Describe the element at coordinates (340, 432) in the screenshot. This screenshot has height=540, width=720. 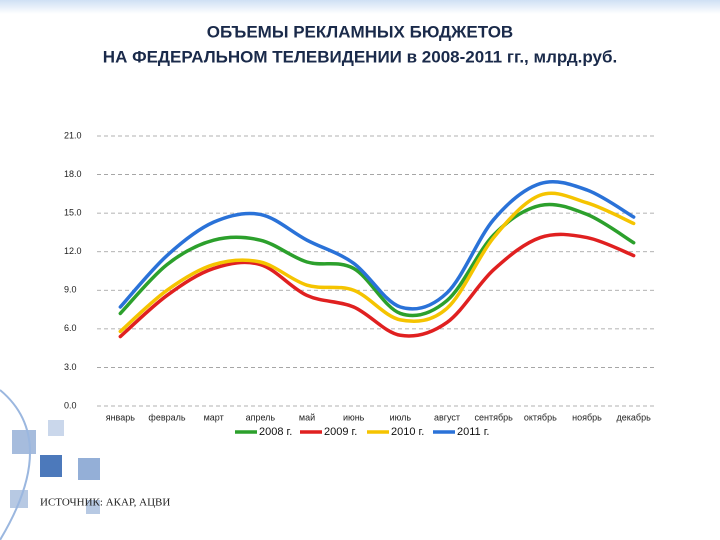
I see `legend-label: 2009 г.` at that location.